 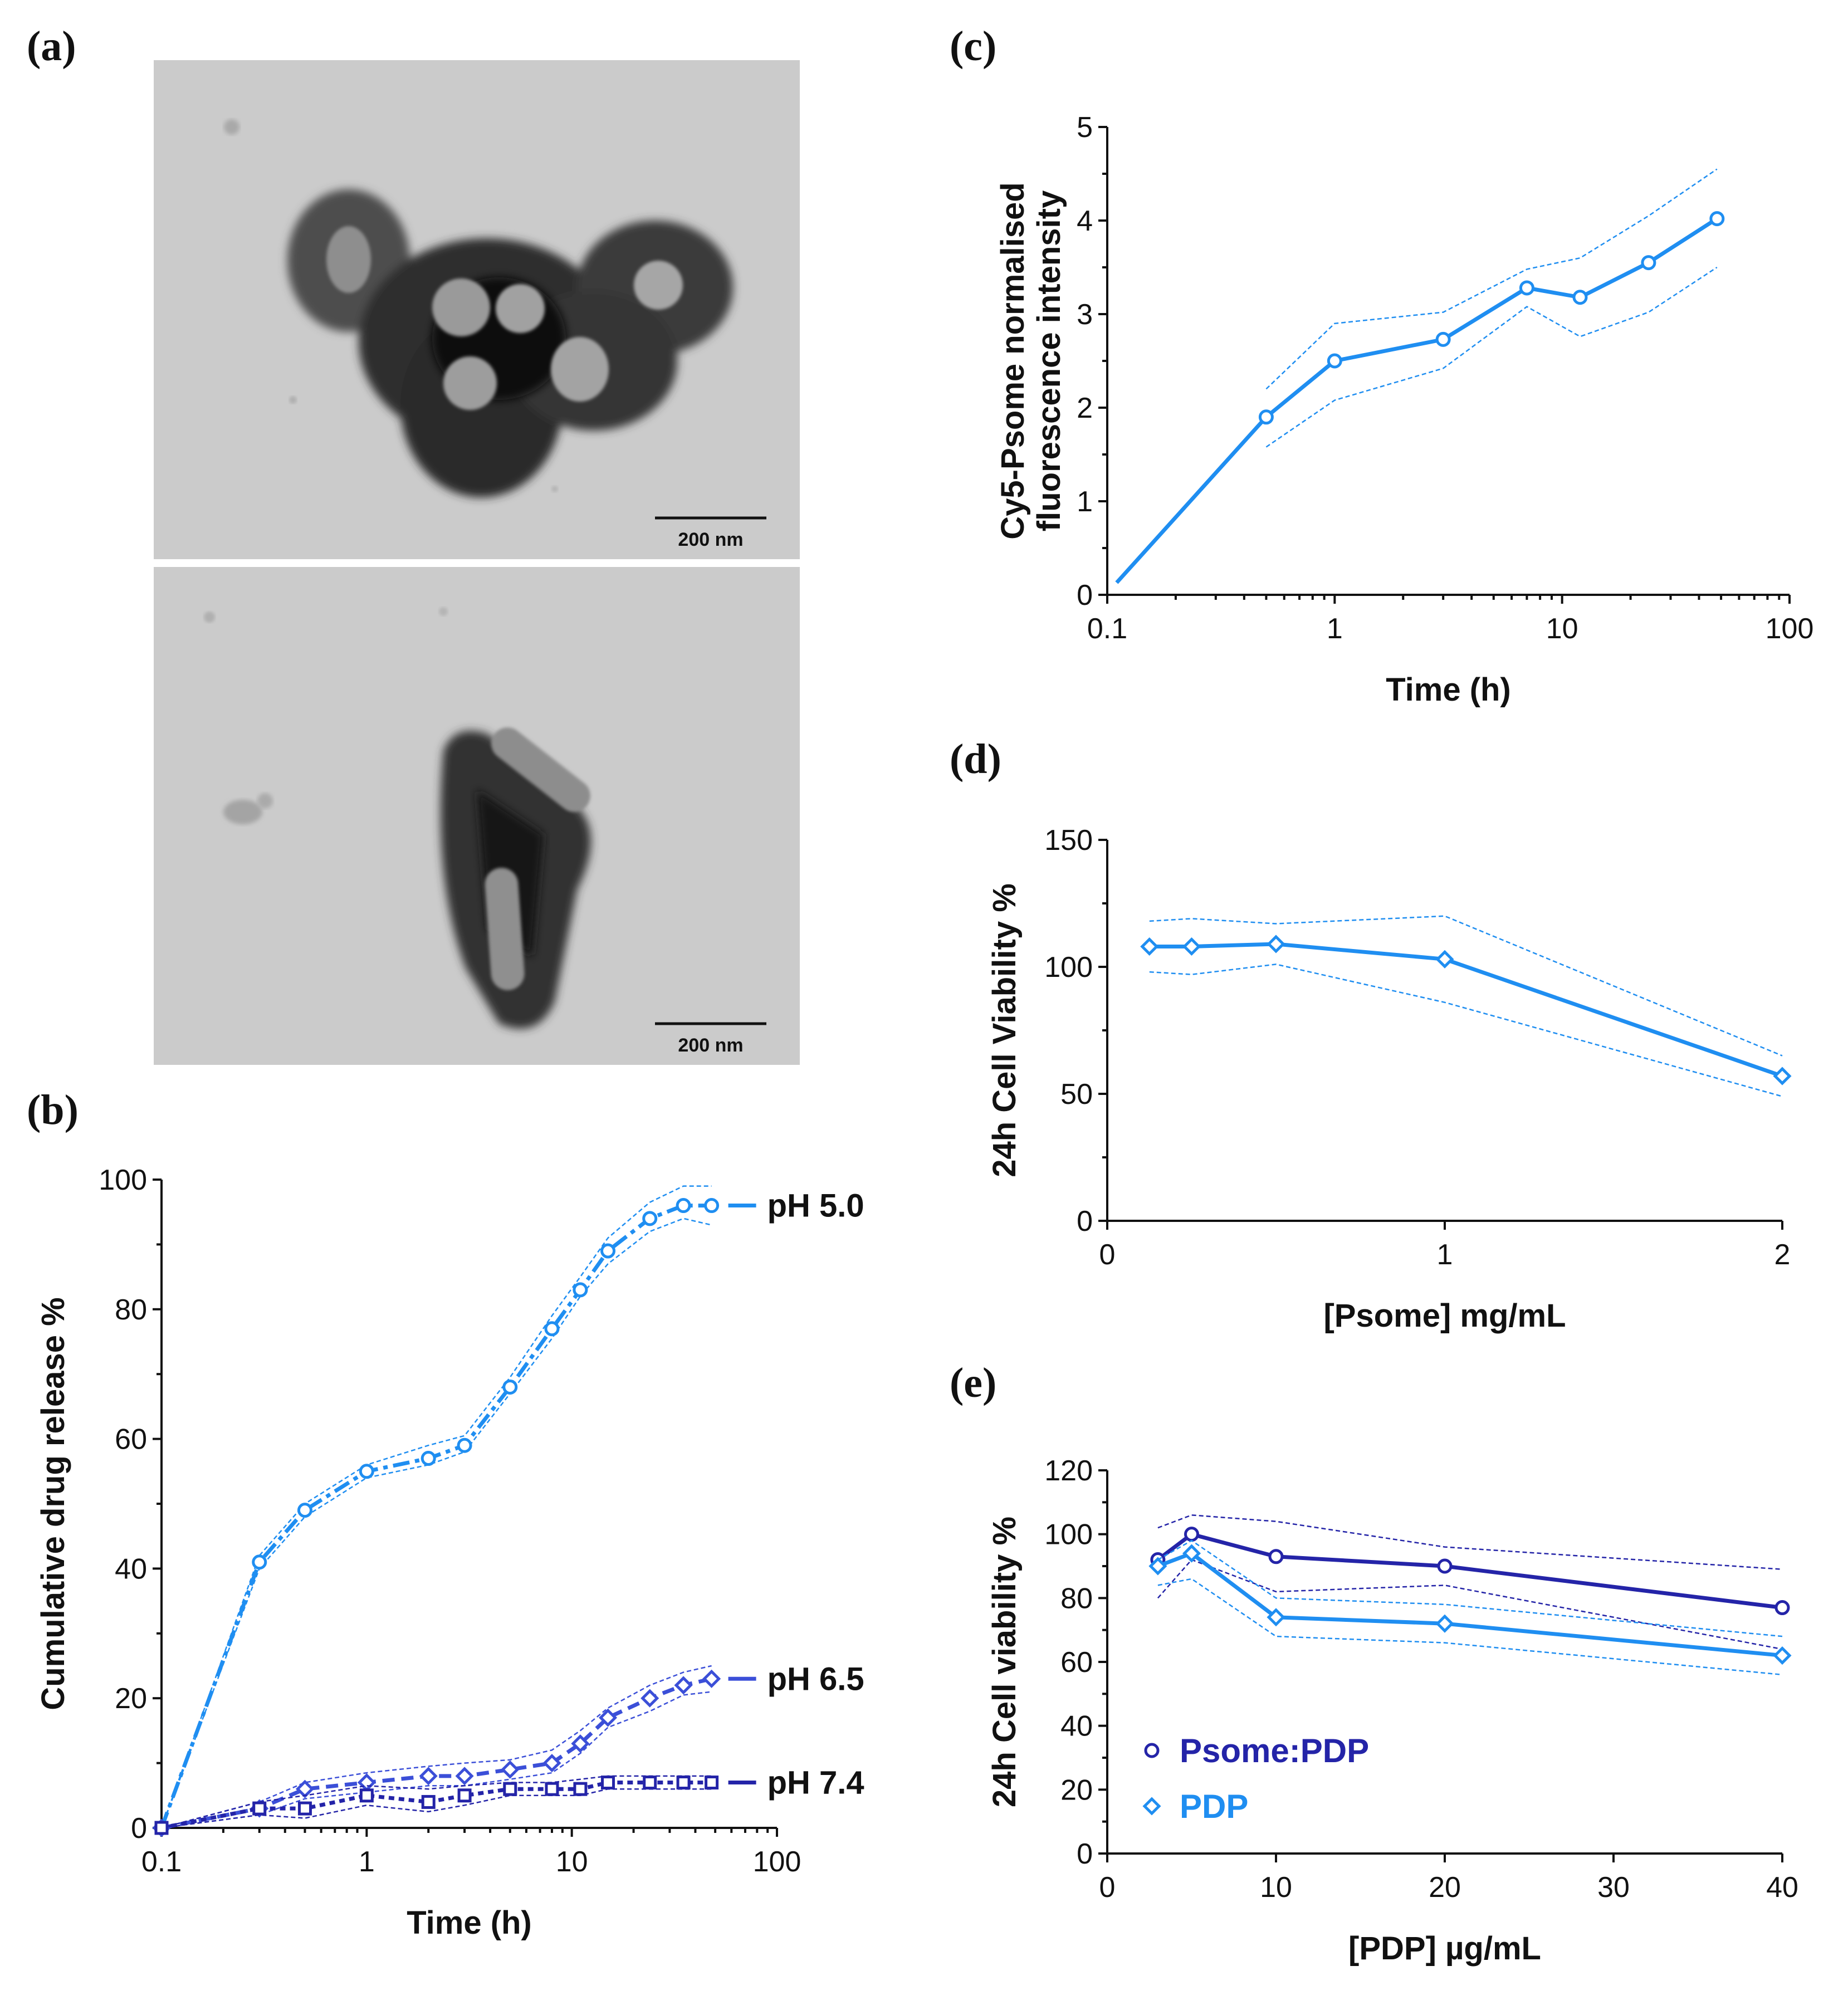 I want to click on chart-b-series-2-lower-bound, so click(x=436, y=1809).